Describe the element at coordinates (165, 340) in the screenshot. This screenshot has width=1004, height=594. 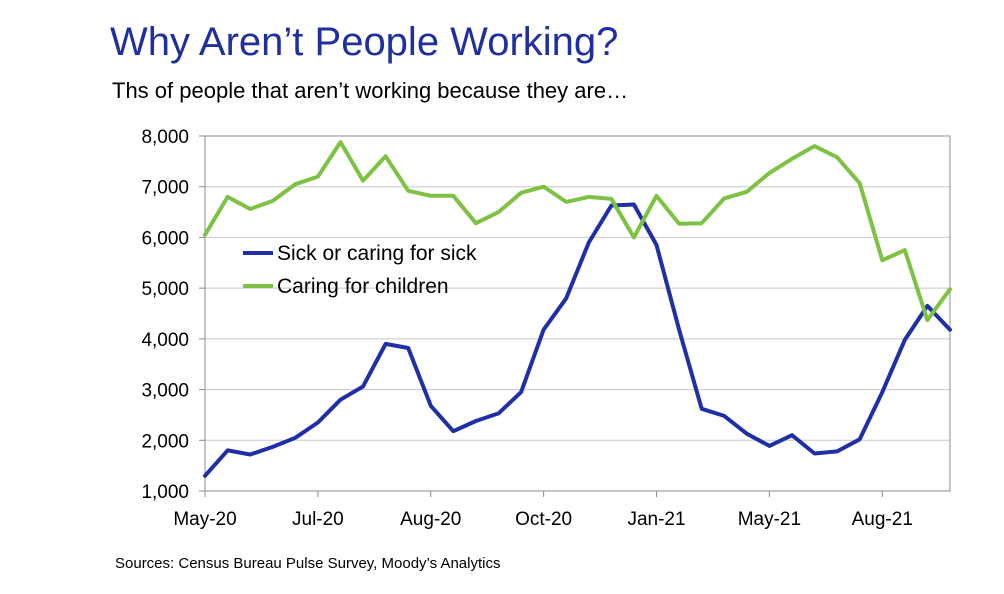
I see `y-tick-label: 4,000` at that location.